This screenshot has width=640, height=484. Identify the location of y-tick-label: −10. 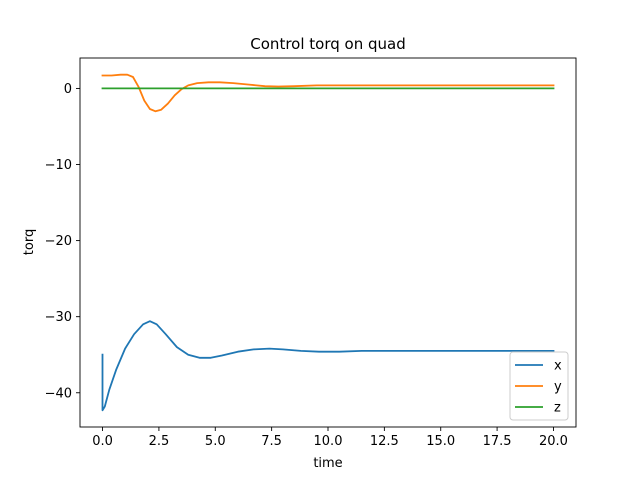
(58, 165).